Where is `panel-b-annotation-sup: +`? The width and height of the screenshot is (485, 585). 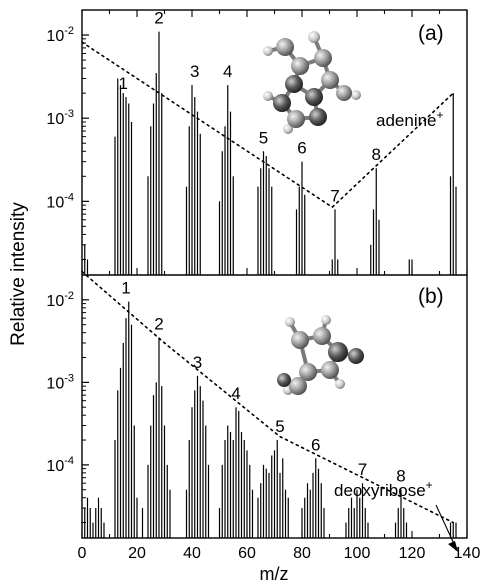 panel-b-annotation-sup: + is located at coordinates (429, 485).